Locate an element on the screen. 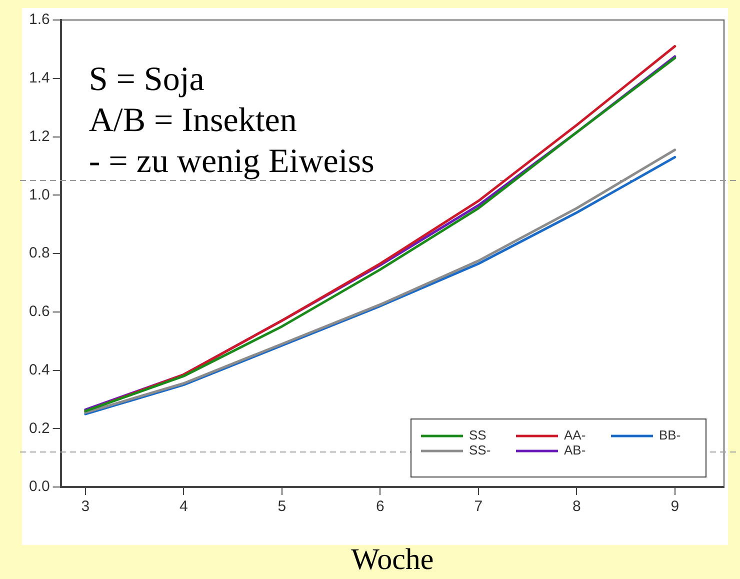  x-tick-label: 3 is located at coordinates (85, 507).